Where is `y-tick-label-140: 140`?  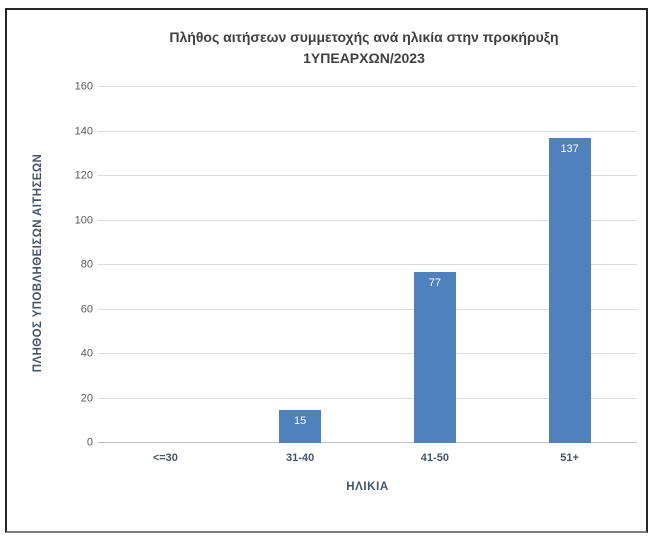
y-tick-label-140: 140 is located at coordinates (83, 131).